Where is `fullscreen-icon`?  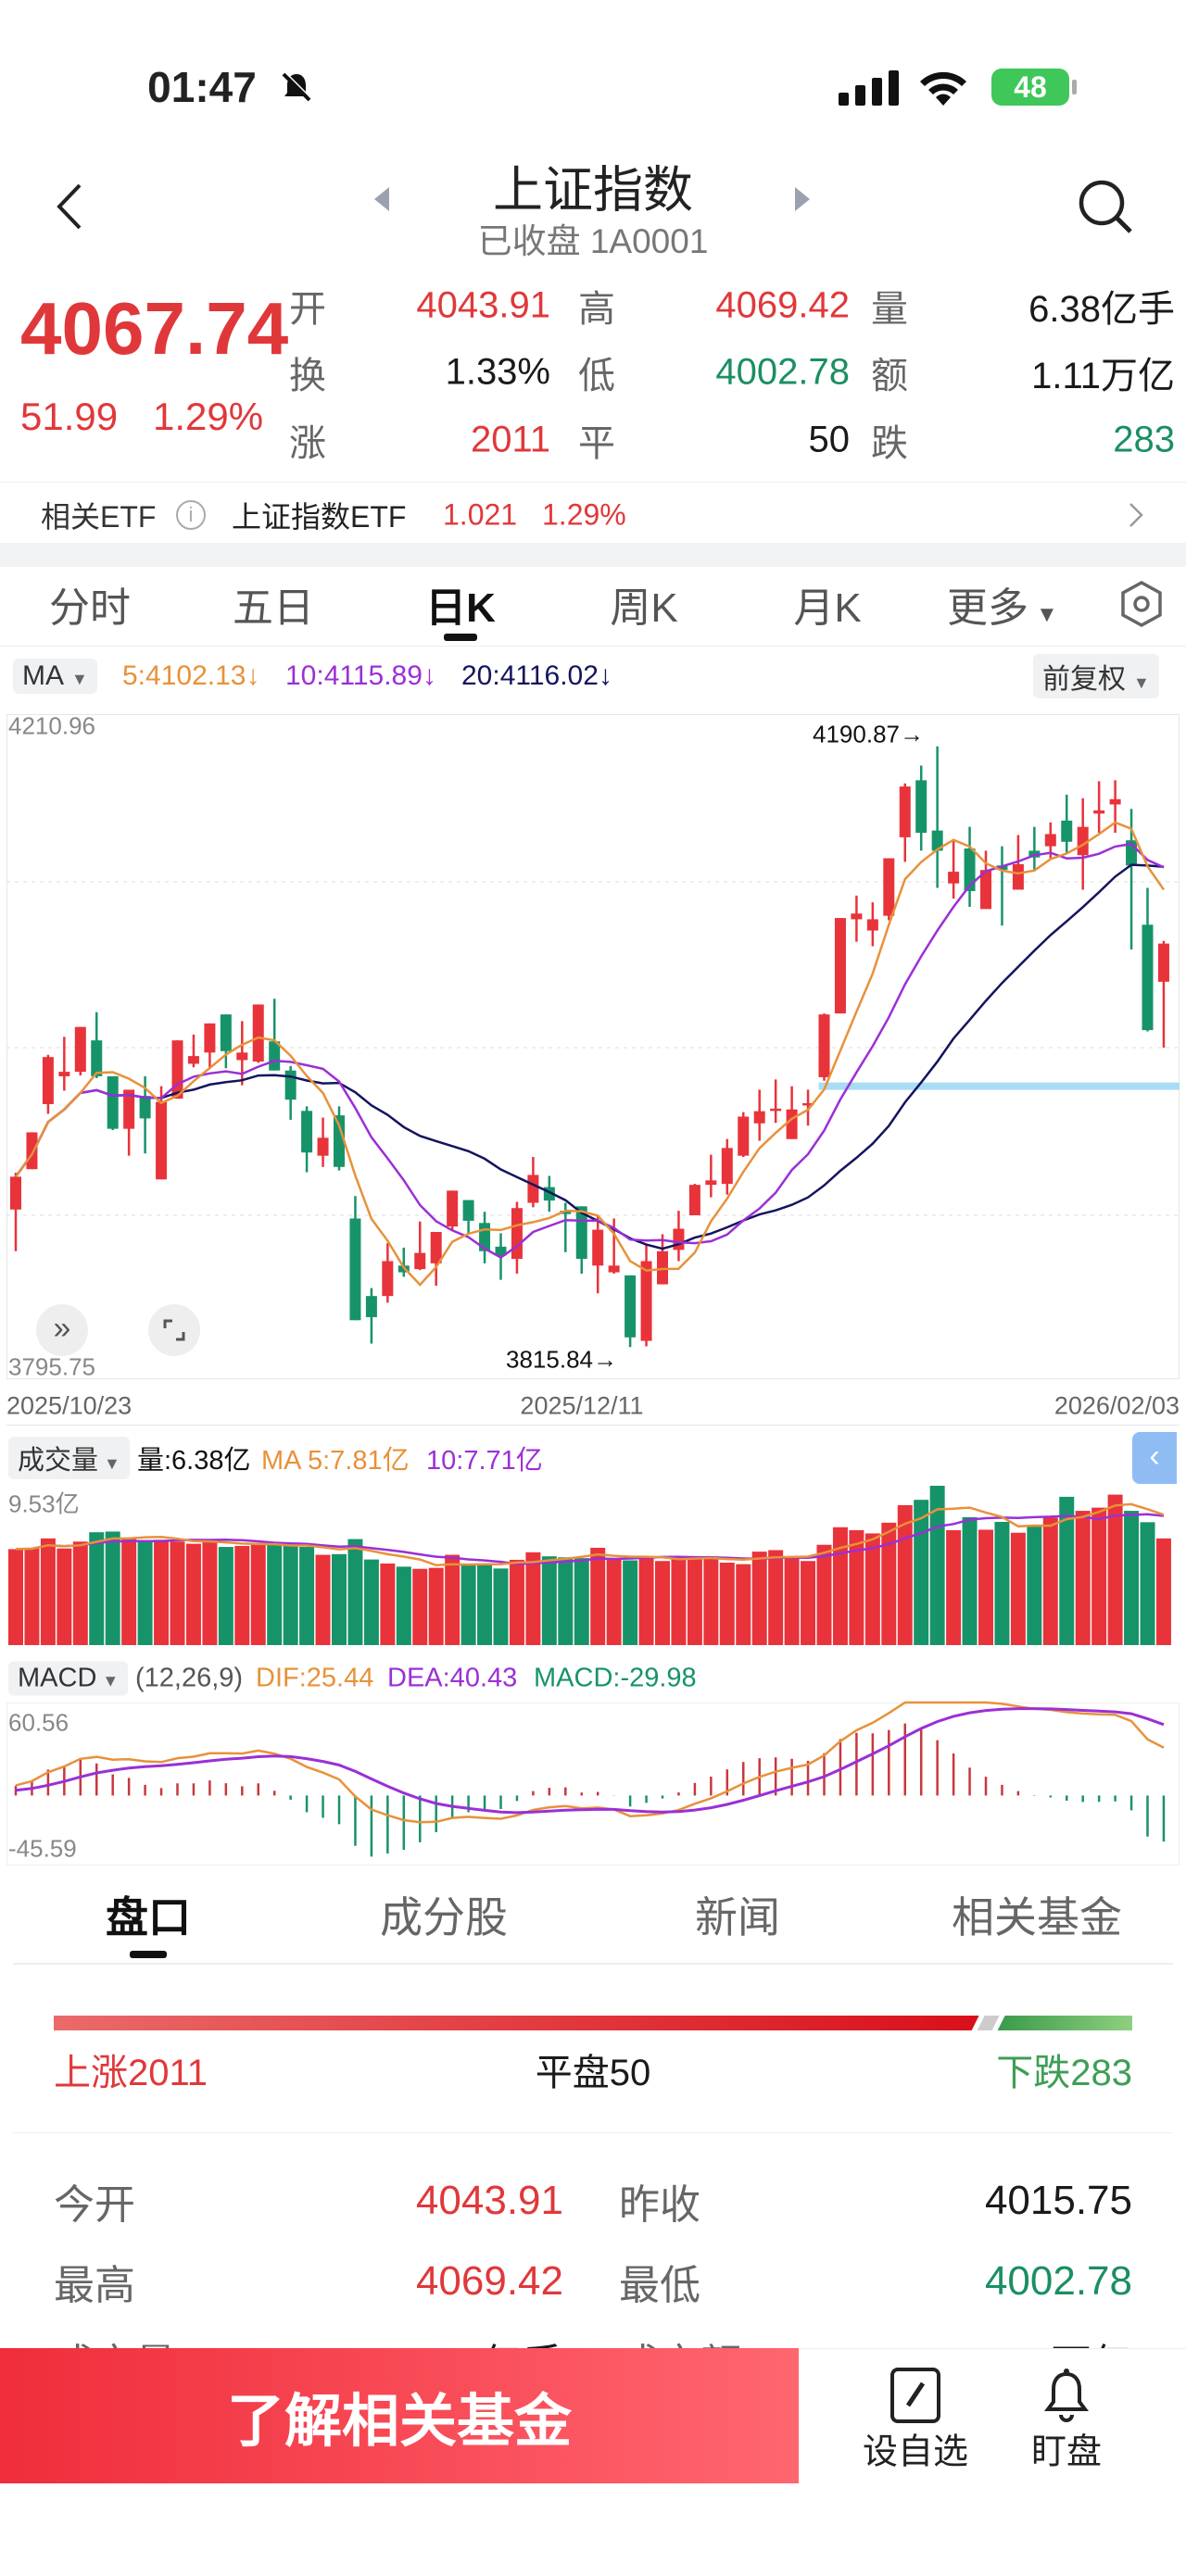
fullscreen-icon is located at coordinates (174, 1330).